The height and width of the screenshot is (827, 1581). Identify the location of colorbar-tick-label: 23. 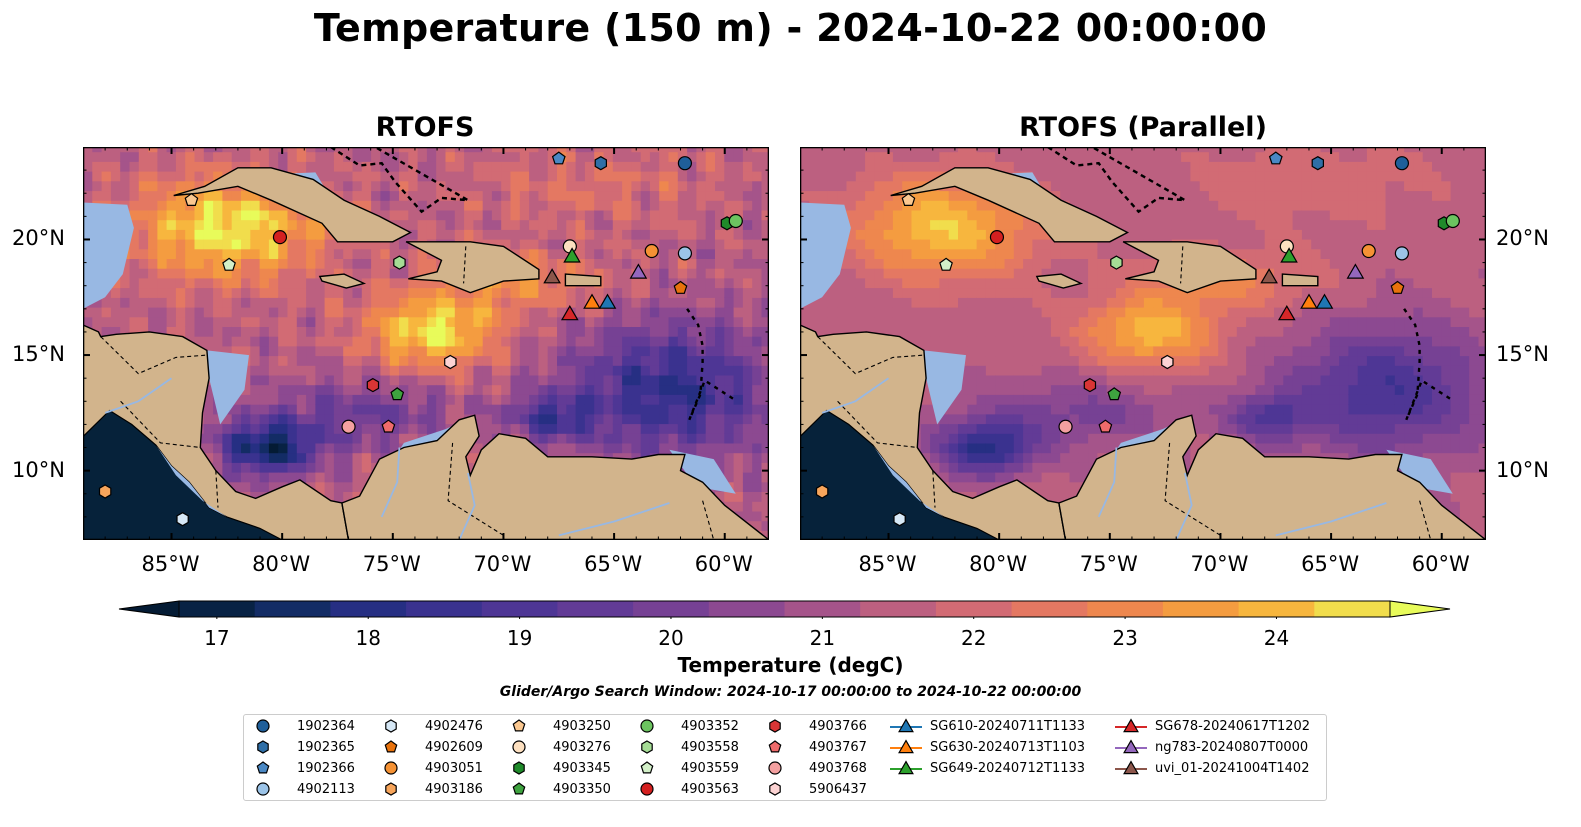
(1125, 638).